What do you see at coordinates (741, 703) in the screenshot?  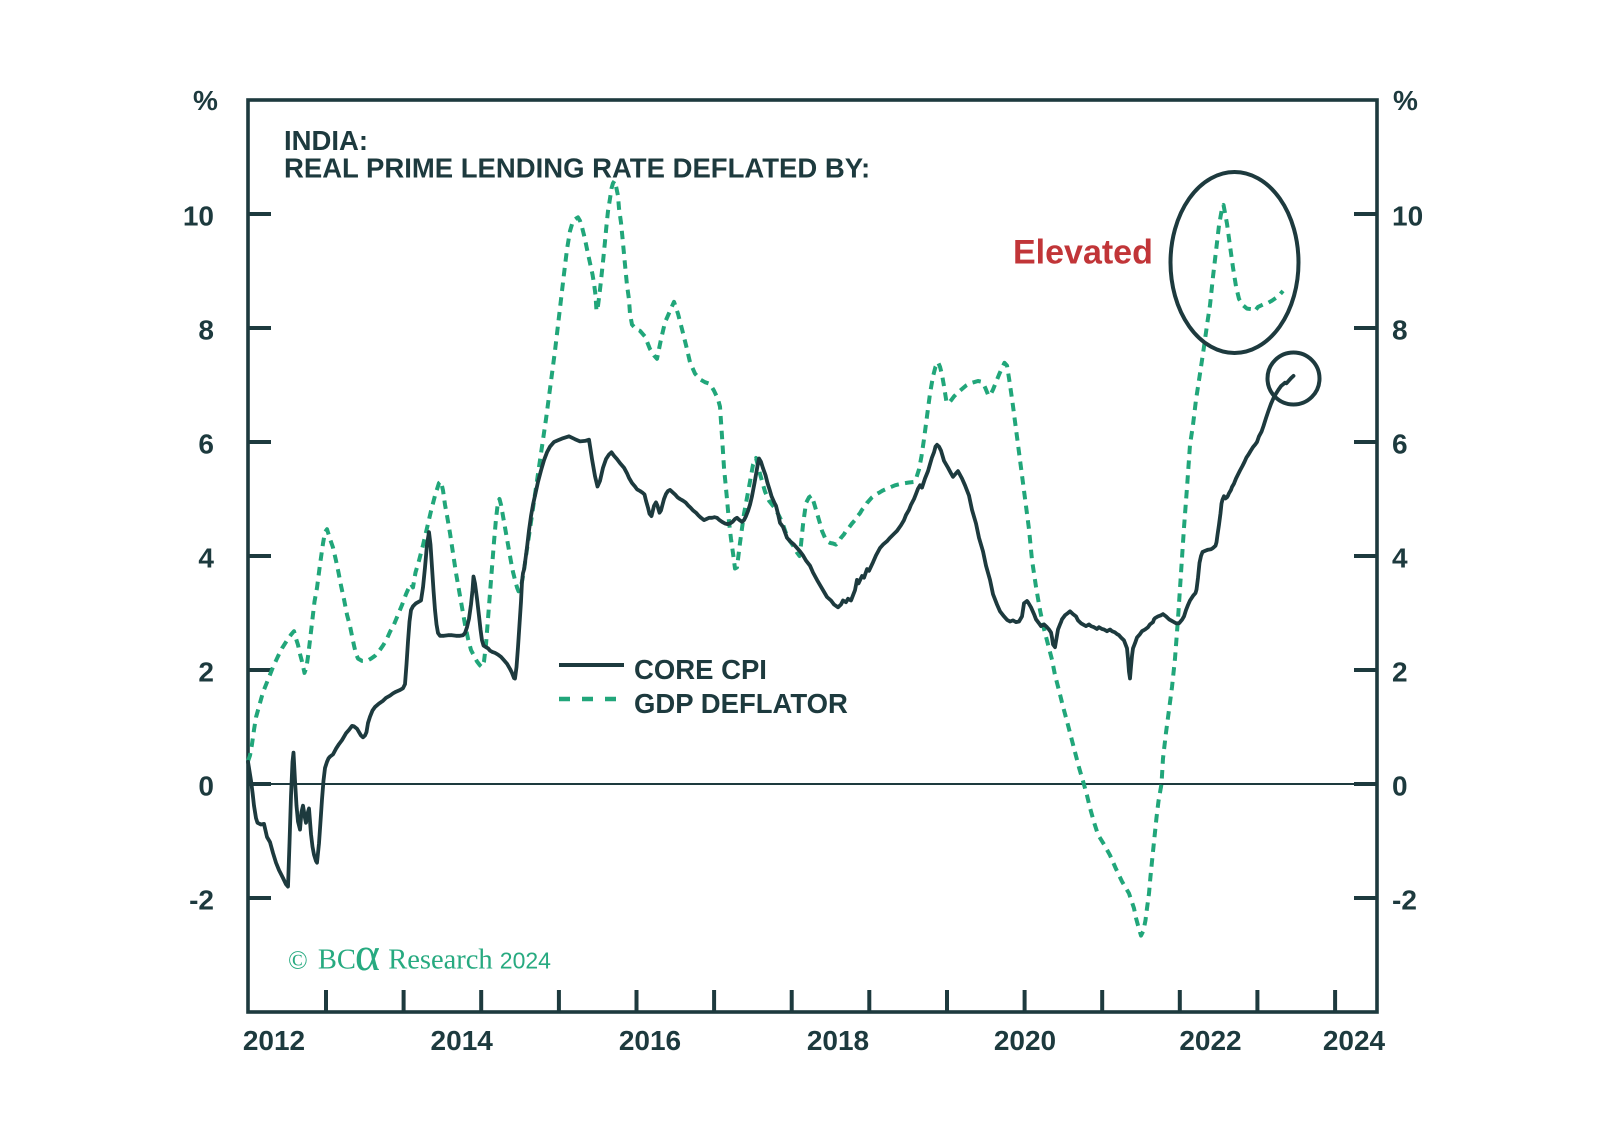 I see `svg-text: GDP DEFLATOR` at bounding box center [741, 703].